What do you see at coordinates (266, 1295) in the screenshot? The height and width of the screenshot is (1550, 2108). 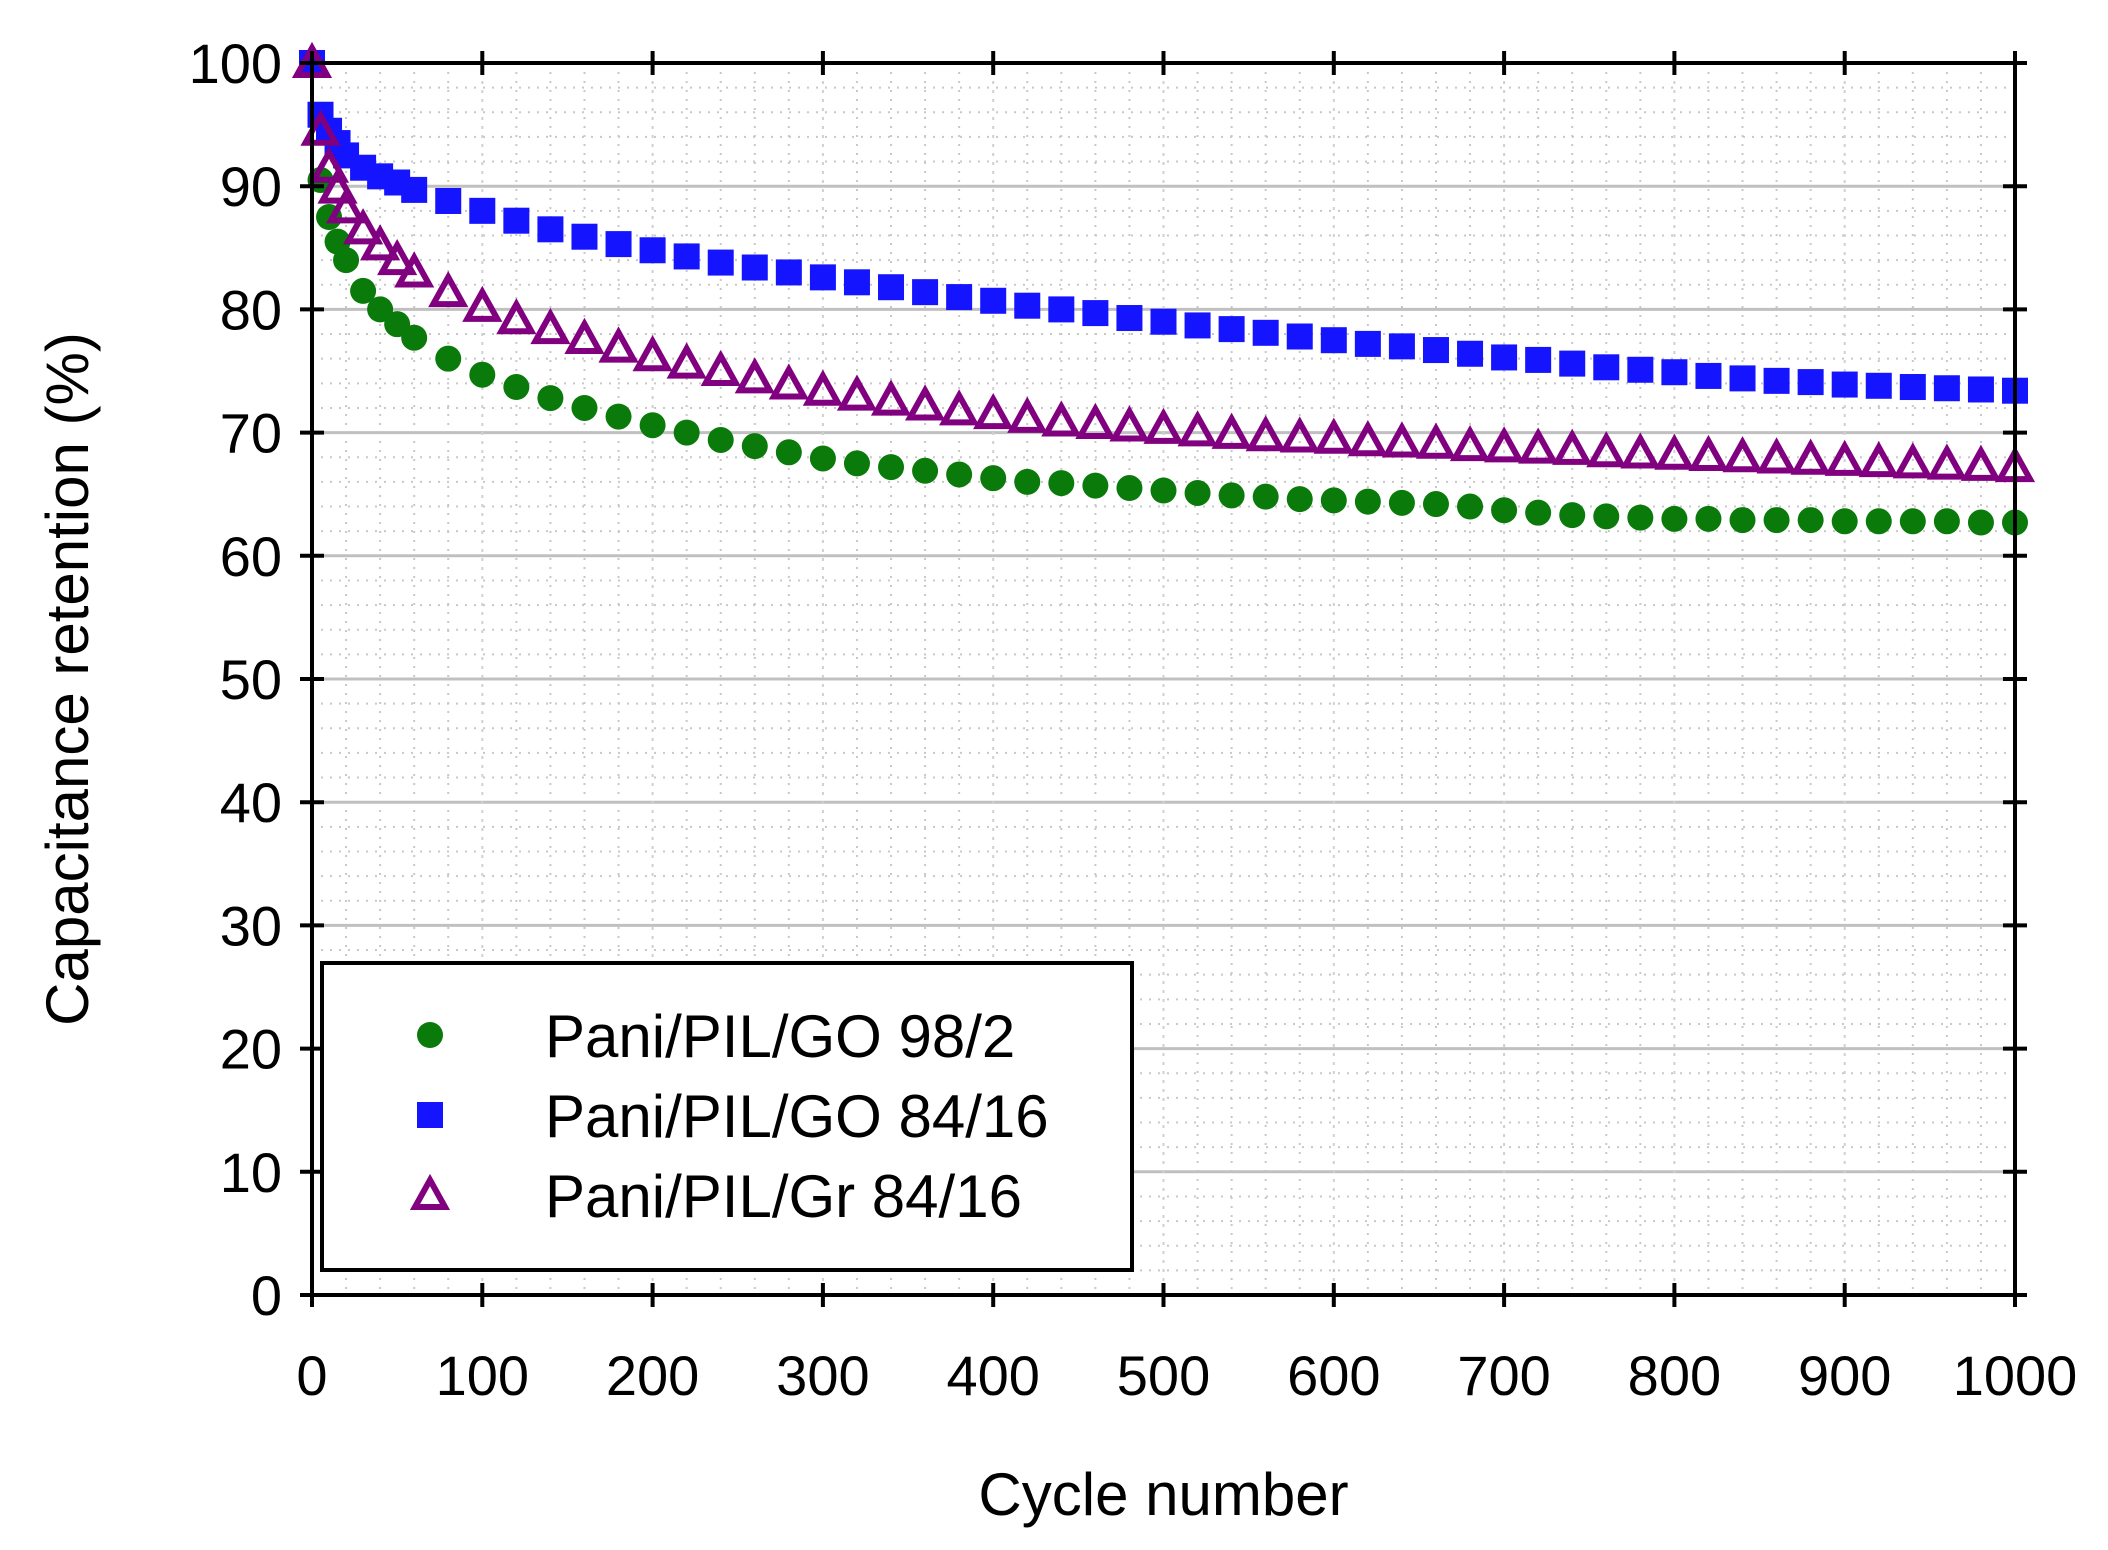 I see `y-tick-label: 0` at bounding box center [266, 1295].